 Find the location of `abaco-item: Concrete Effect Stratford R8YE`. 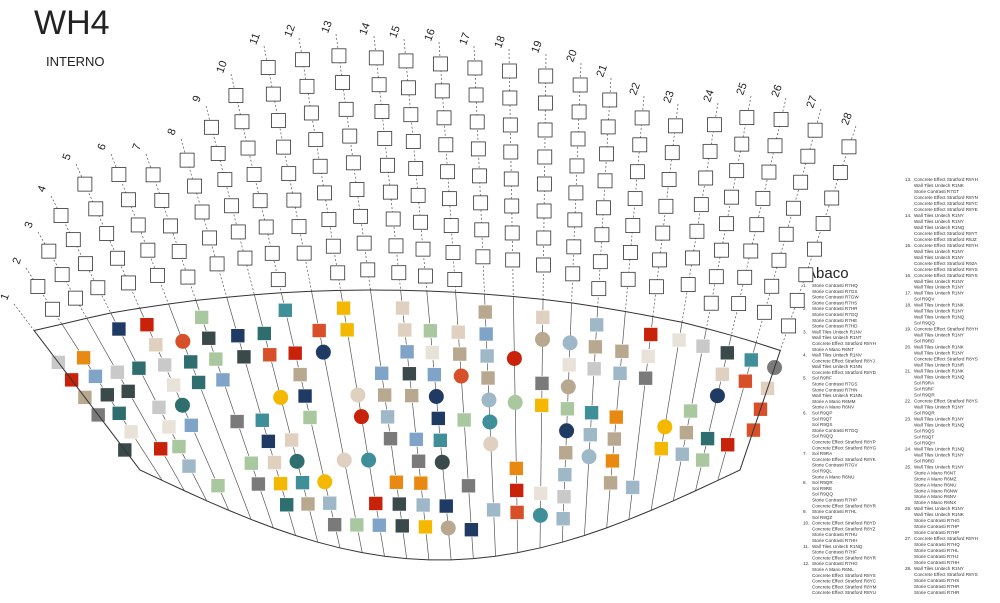

abaco-item: Concrete Effect Stratford R8YE is located at coordinates (946, 209).